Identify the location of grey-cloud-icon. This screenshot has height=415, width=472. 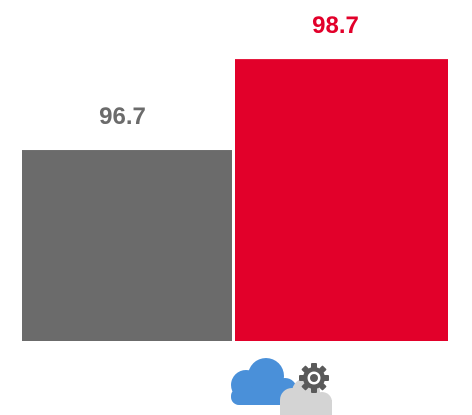
(306, 396).